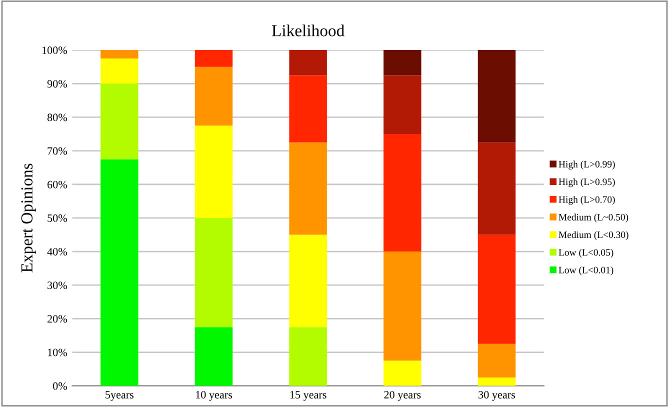 The width and height of the screenshot is (669, 407). I want to click on y-axis-title: Expert Opinions, so click(28, 218).